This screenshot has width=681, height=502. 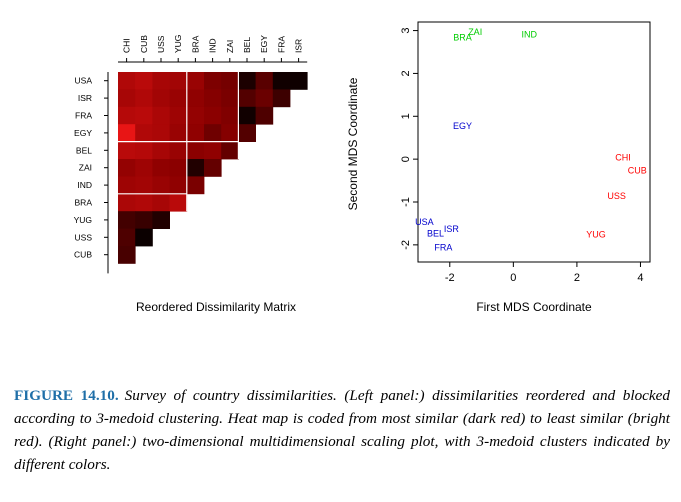 What do you see at coordinates (127, 98) in the screenshot?
I see `heatmap-cell-isr-chi` at bounding box center [127, 98].